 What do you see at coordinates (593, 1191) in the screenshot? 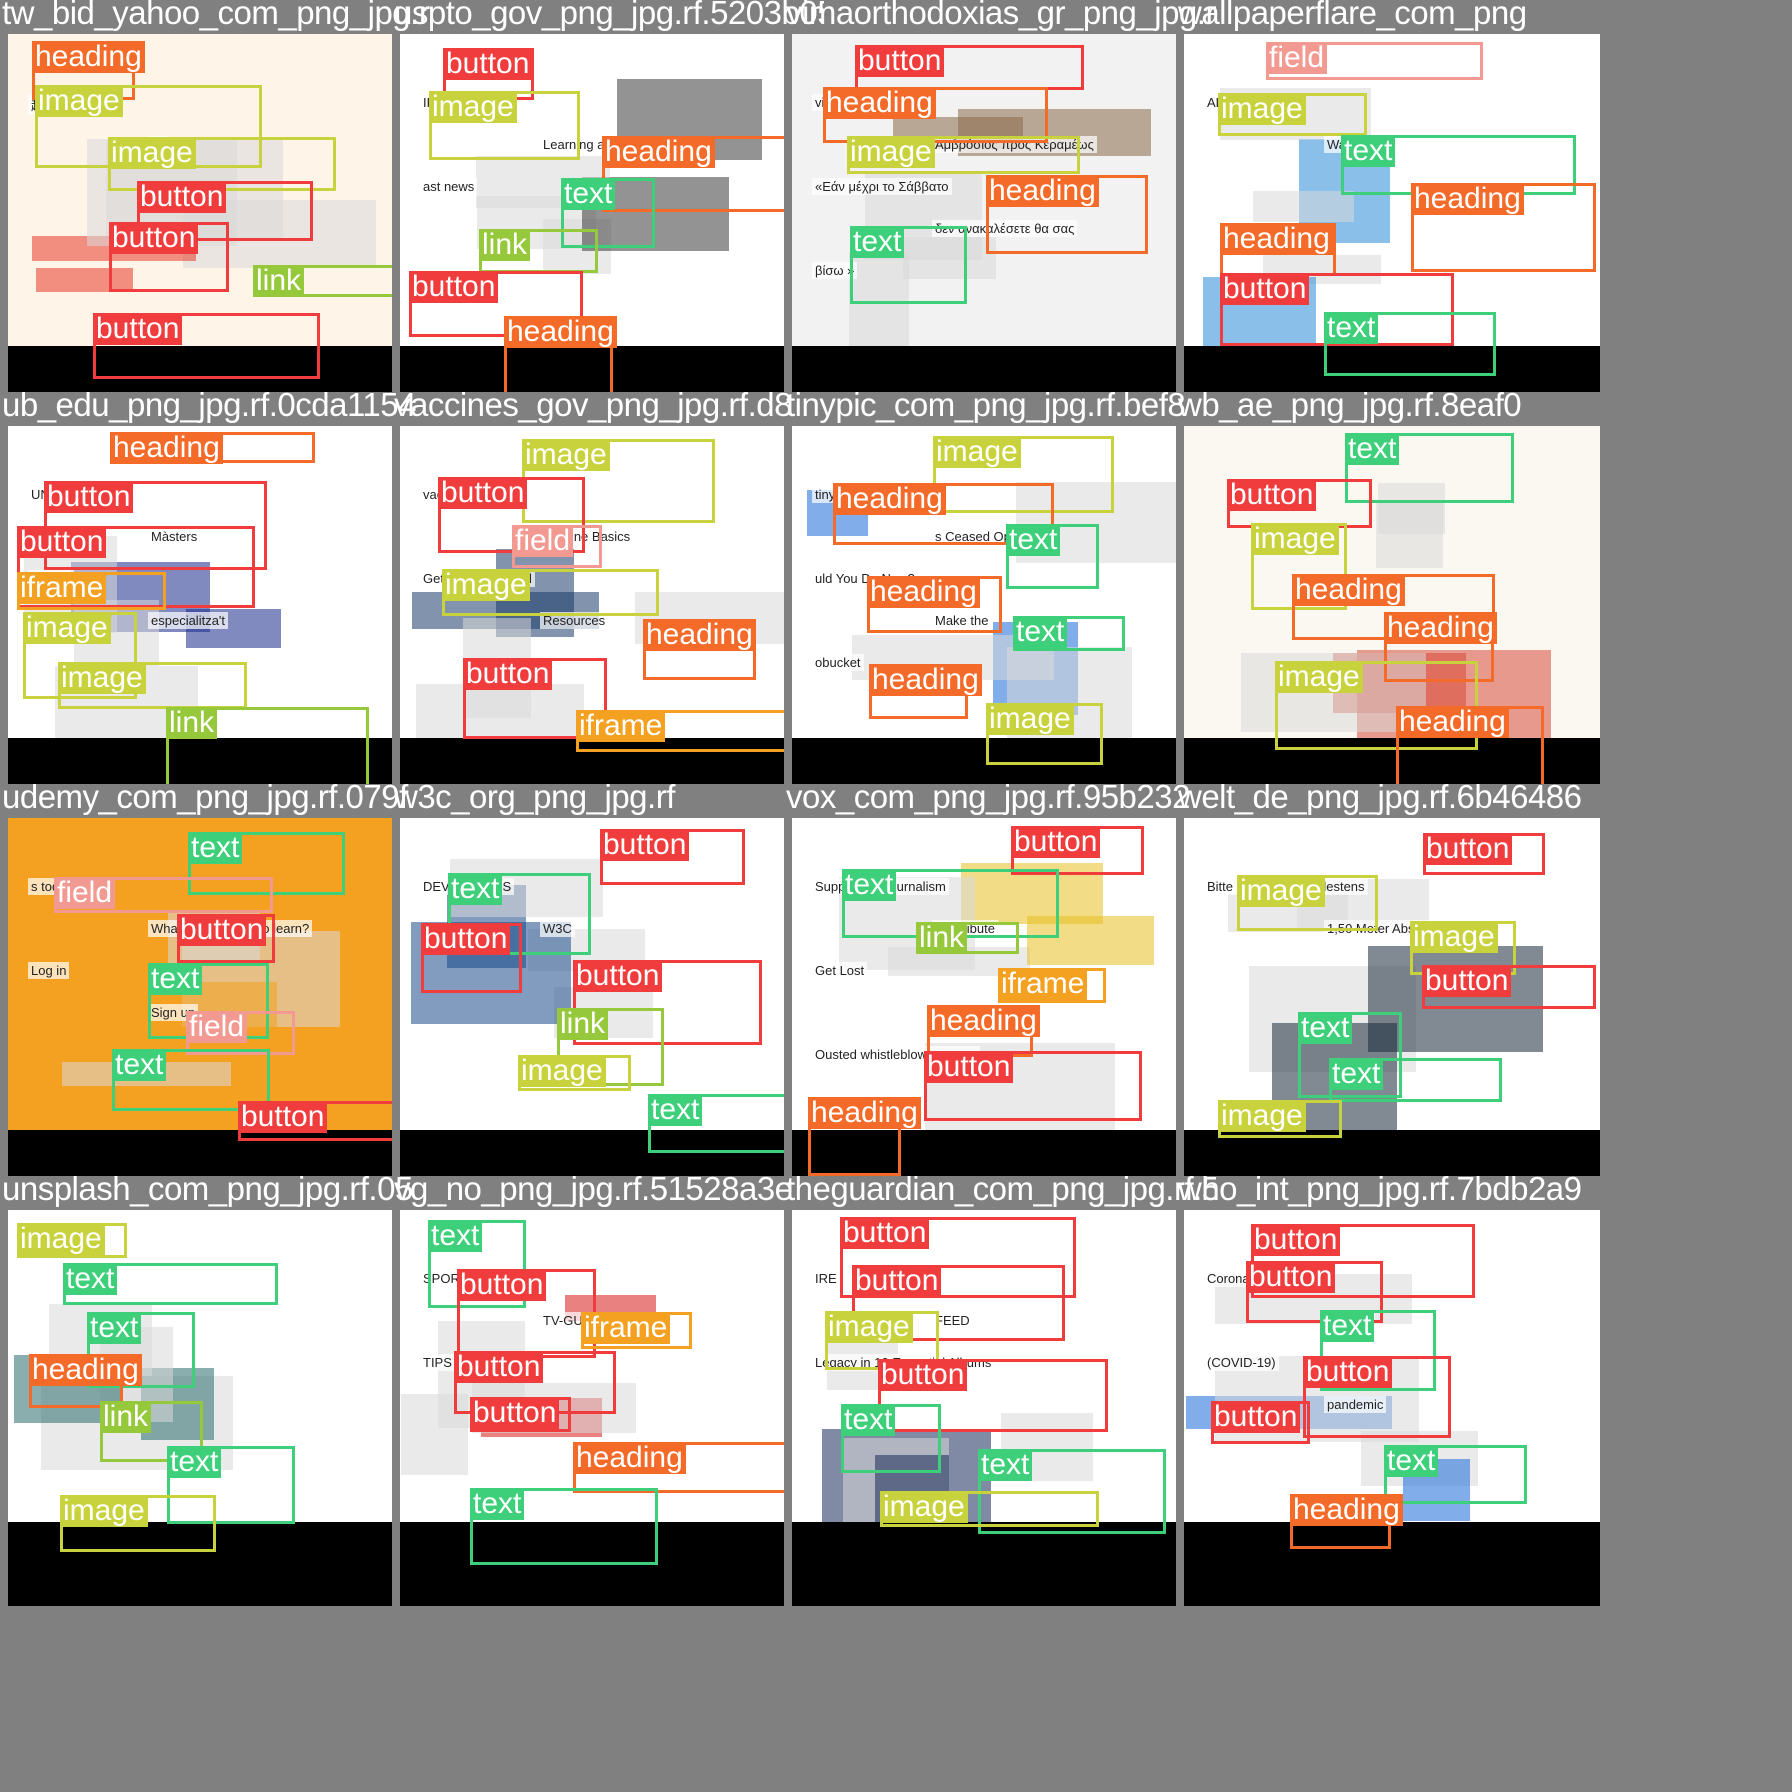
I see `tile-filename: vg_no_png_jpg.rf.51528a3e` at bounding box center [593, 1191].